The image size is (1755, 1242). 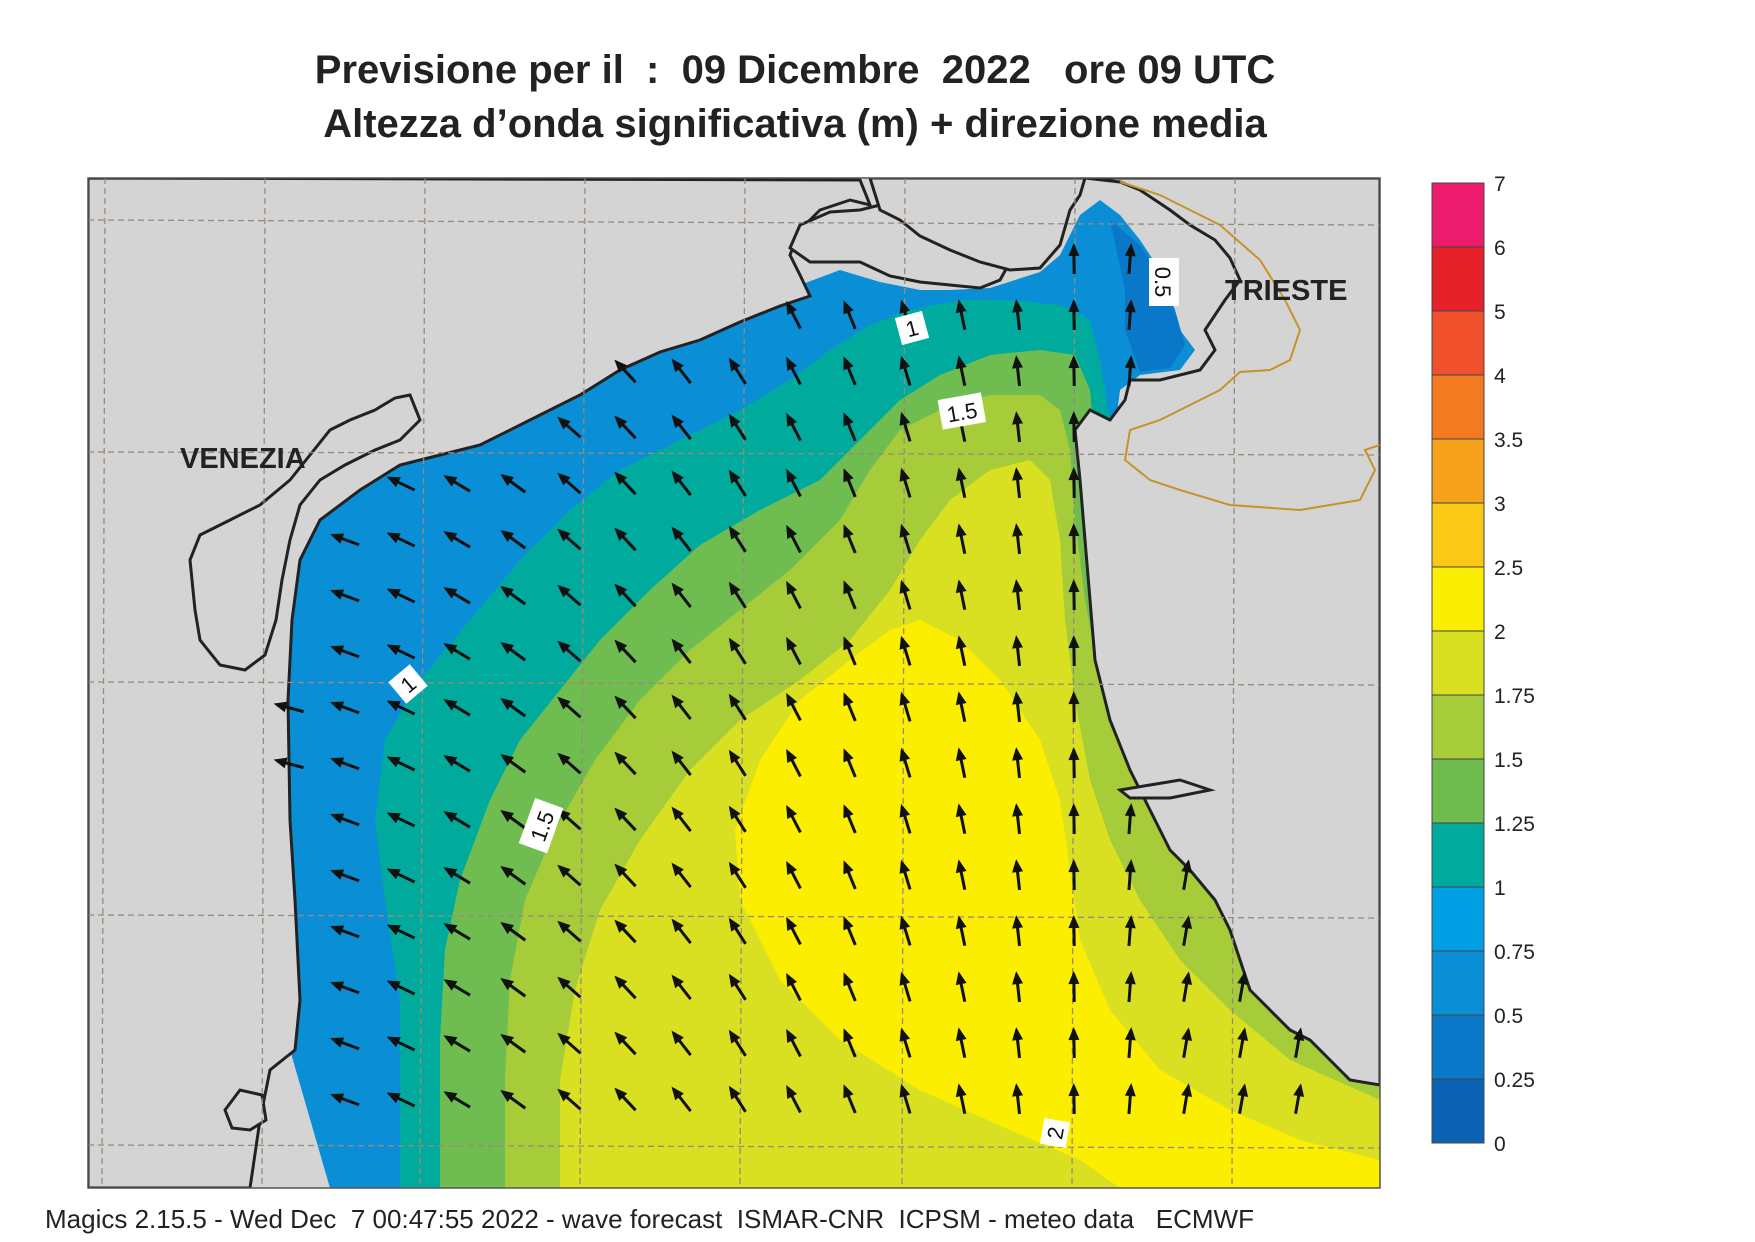 What do you see at coordinates (1500, 504) in the screenshot?
I see `legend-tick-label: 3` at bounding box center [1500, 504].